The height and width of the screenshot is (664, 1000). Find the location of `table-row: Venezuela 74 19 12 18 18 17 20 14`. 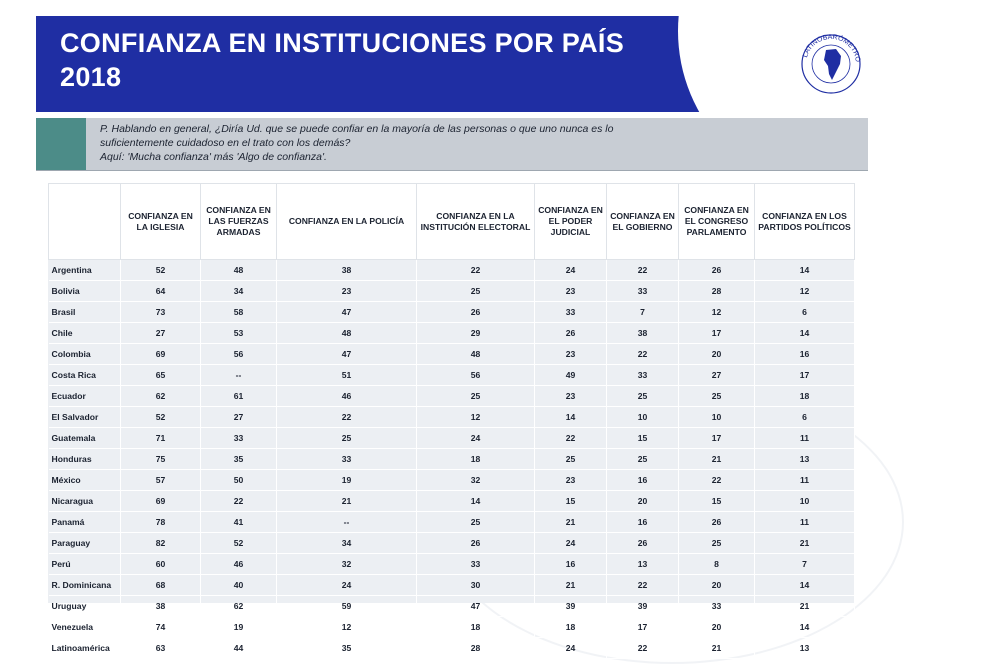

table-row: Venezuela 74 19 12 18 18 17 20 14 is located at coordinates (451, 627).